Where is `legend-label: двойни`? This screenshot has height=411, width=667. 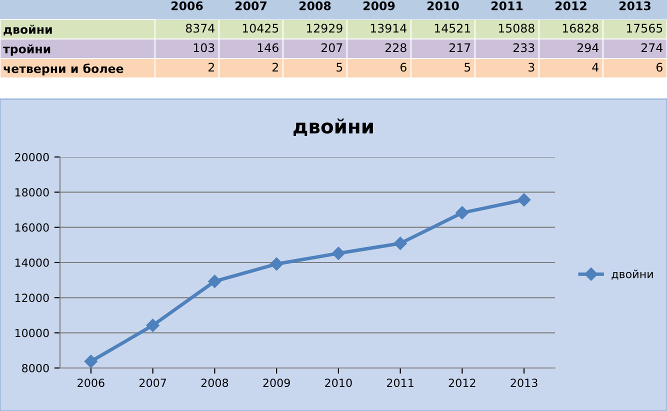 legend-label: двойни is located at coordinates (632, 275).